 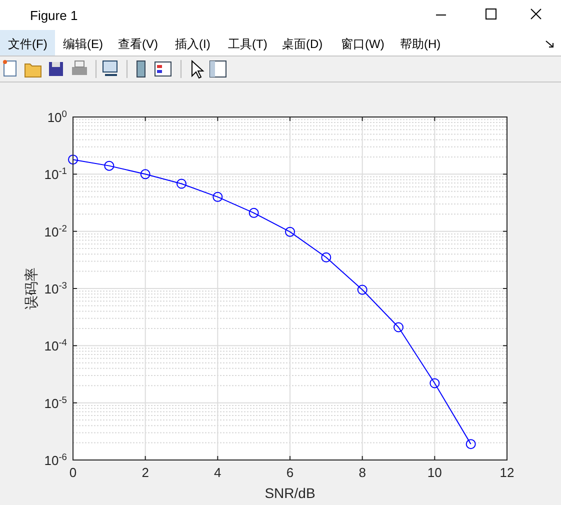 I want to click on x-axis-title: SNR/dB, so click(x=290, y=493).